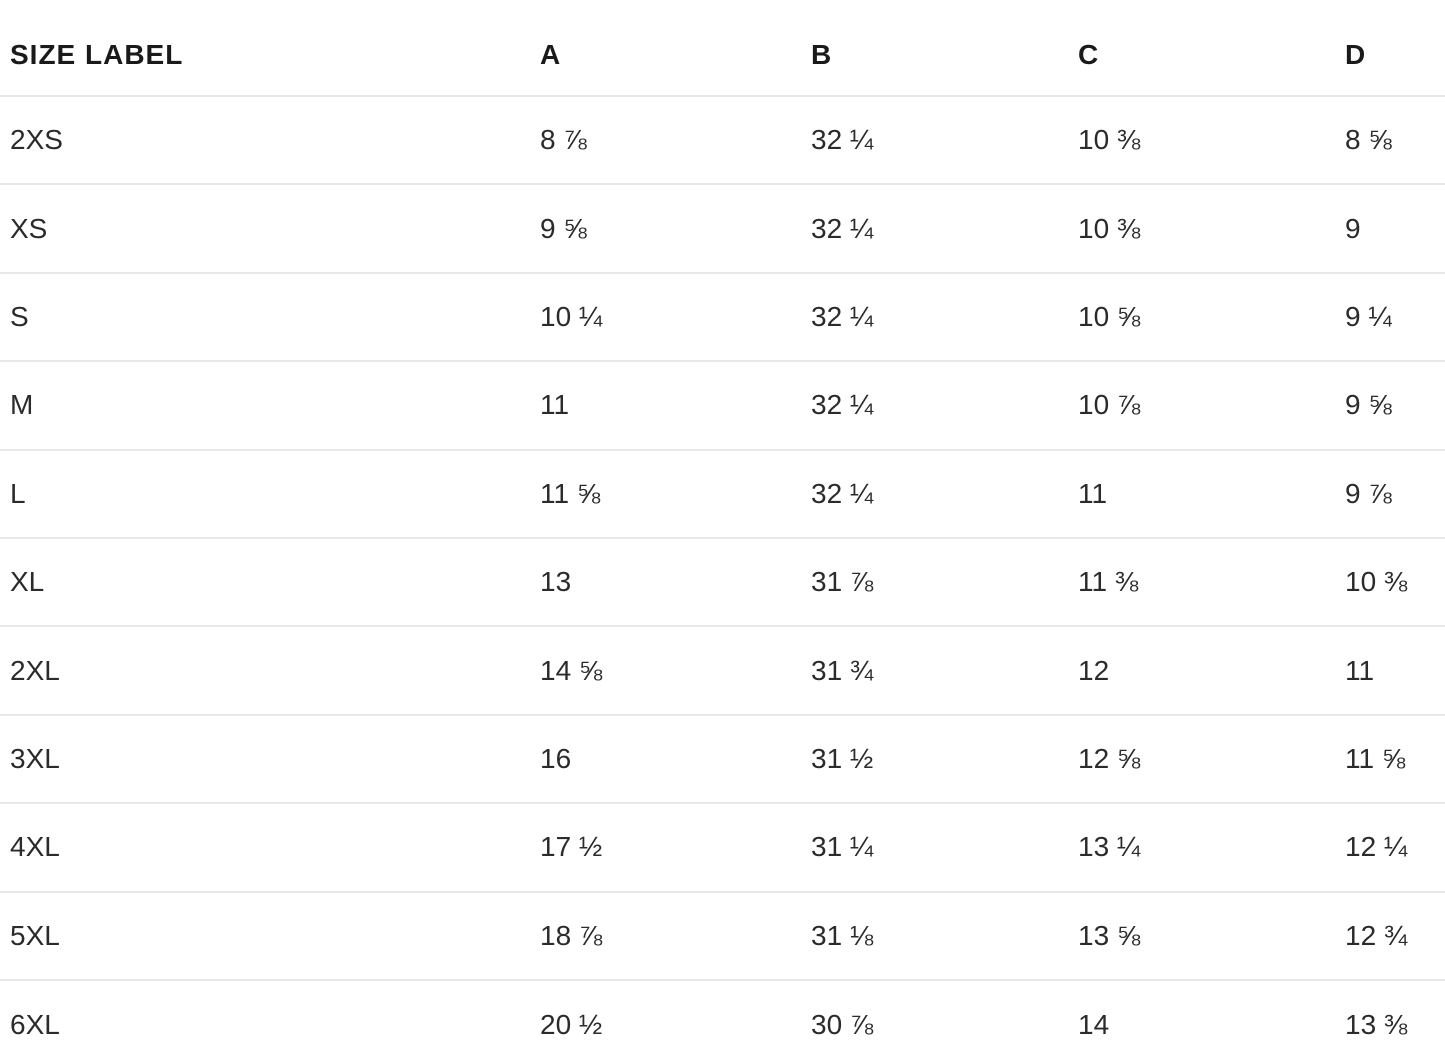  I want to click on measurement-cell-d: 12 ¾, so click(1376, 935).